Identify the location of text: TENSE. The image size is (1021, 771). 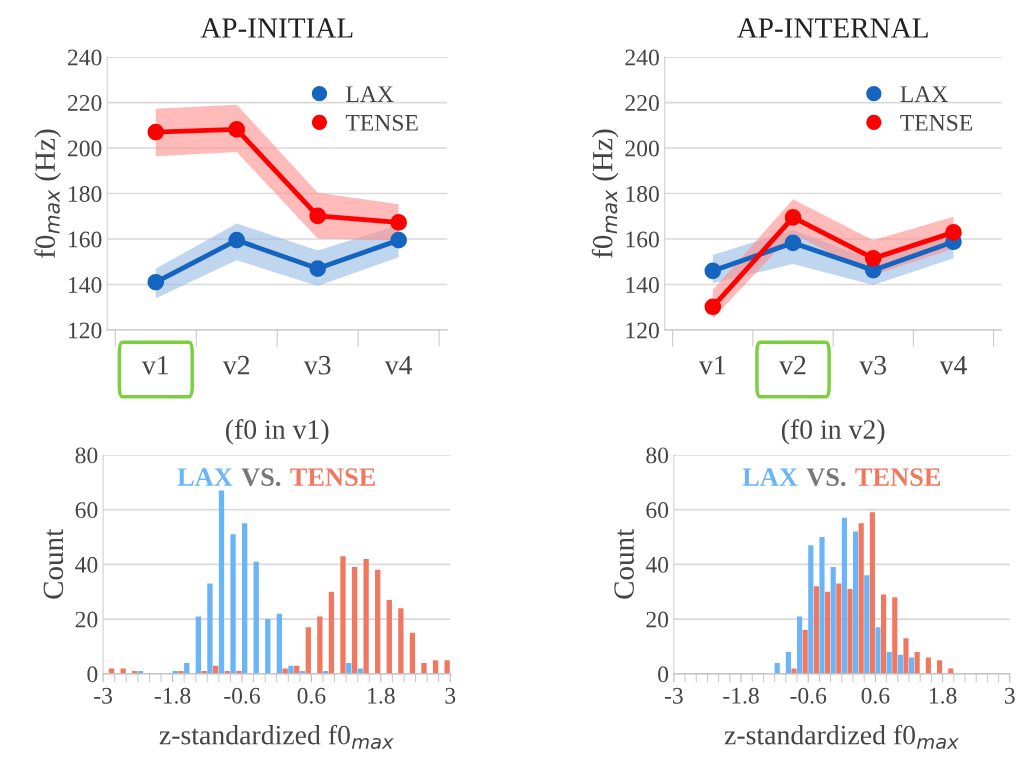
(332, 477).